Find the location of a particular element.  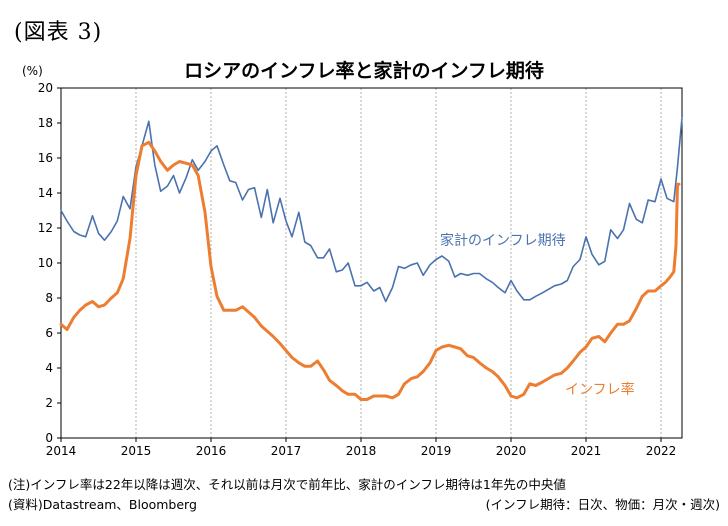

footnote-source: (資料)Datastream、Bloomberg is located at coordinates (102, 504).